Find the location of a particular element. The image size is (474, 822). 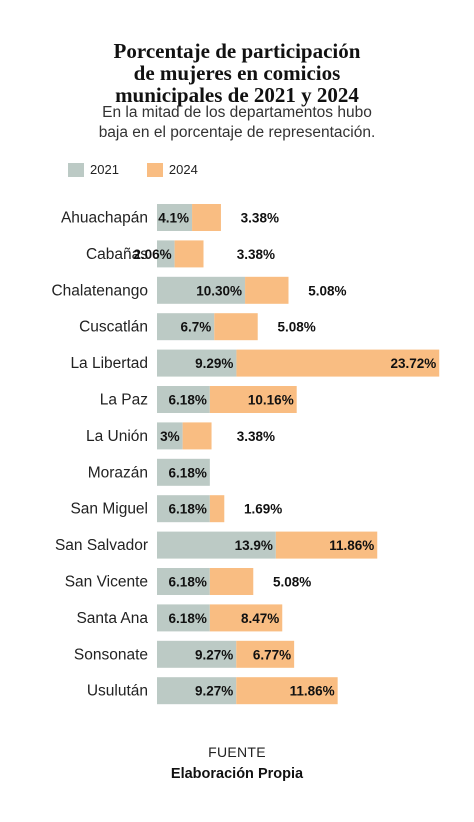

data-label-2021: 13.9% is located at coordinates (254, 545).